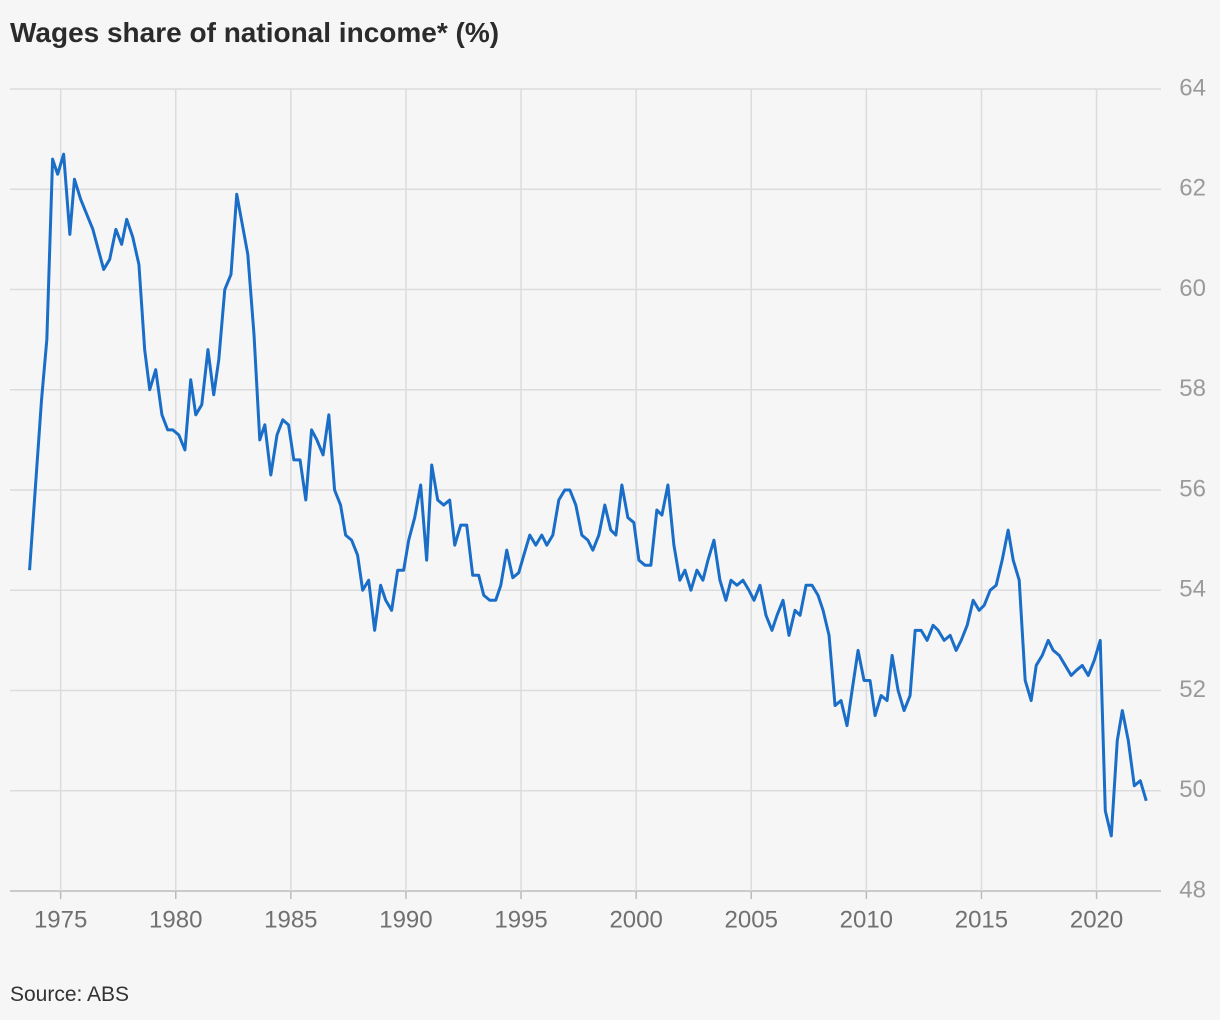  What do you see at coordinates (981, 919) in the screenshot?
I see `x-tick-label: 2015` at bounding box center [981, 919].